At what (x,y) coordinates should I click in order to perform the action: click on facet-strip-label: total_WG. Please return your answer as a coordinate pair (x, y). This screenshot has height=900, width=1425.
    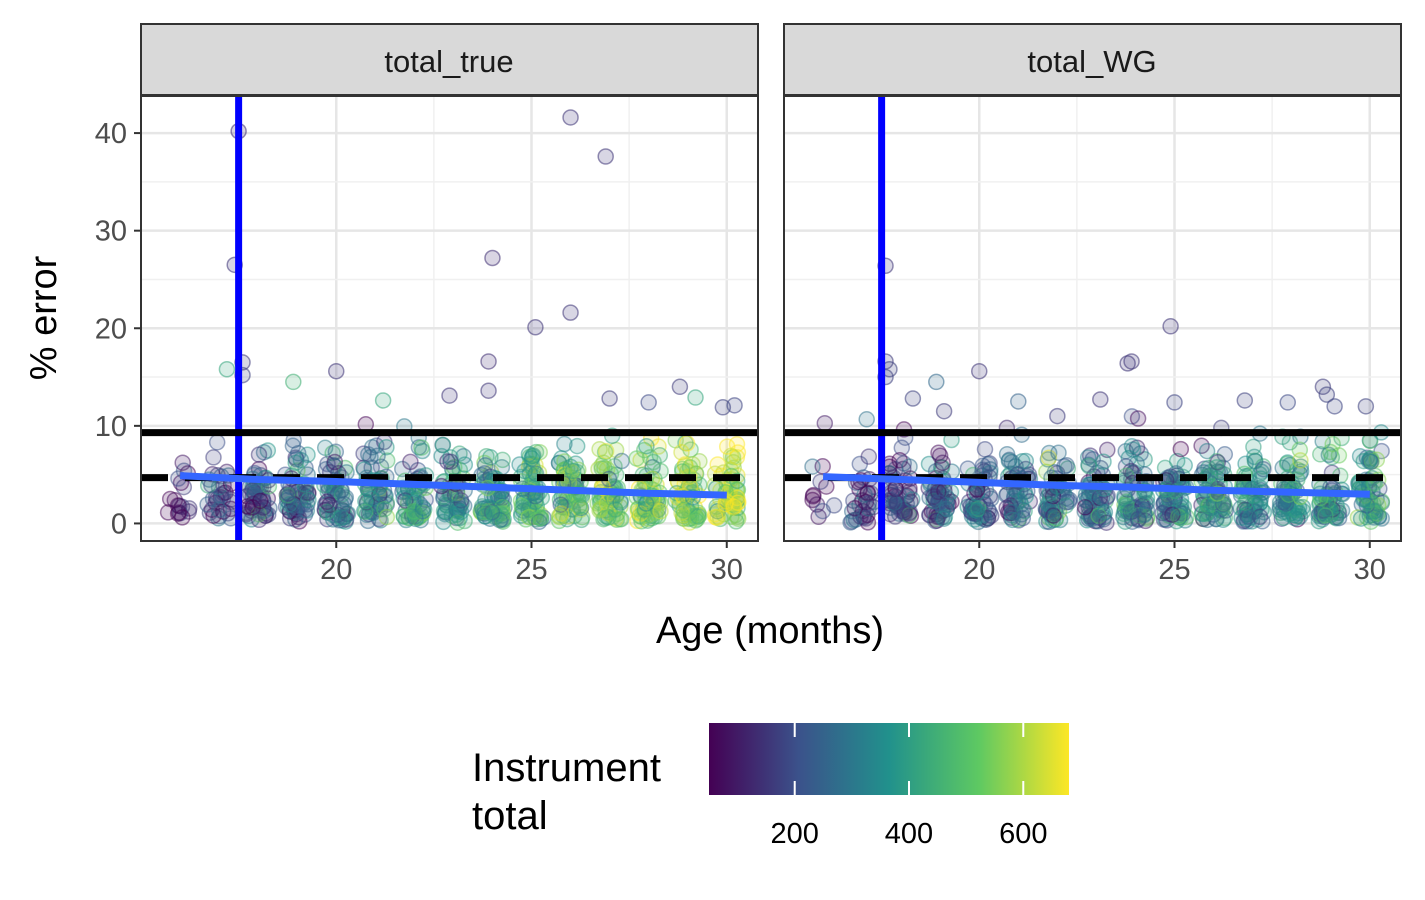
    Looking at the image, I should click on (1091, 61).